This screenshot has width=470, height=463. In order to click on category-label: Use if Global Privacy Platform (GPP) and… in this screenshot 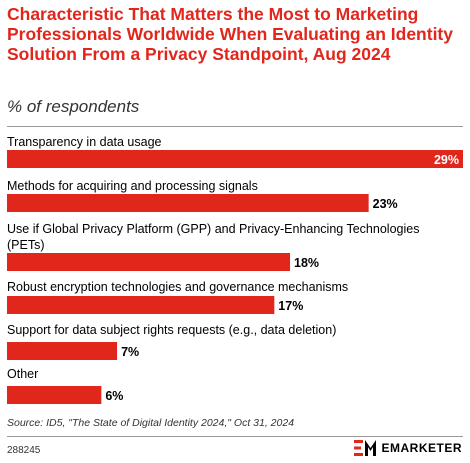, I will do `click(213, 229)`.